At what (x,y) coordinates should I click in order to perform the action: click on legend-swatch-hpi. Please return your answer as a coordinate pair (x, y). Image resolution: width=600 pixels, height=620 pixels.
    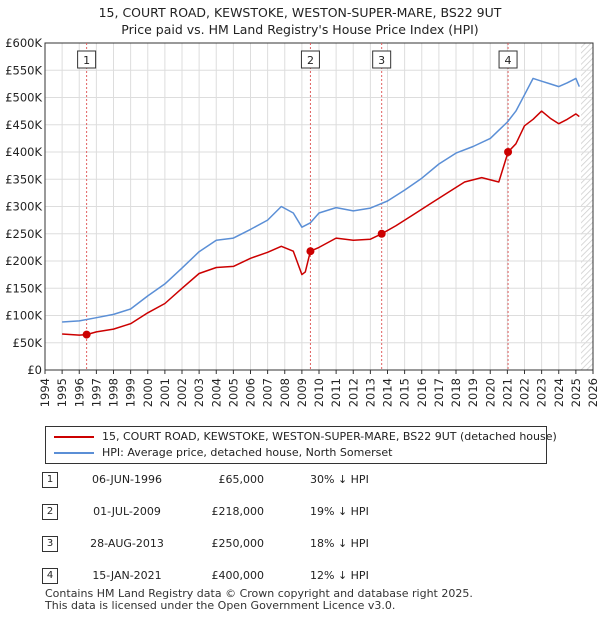
    Looking at the image, I should click on (74, 453).